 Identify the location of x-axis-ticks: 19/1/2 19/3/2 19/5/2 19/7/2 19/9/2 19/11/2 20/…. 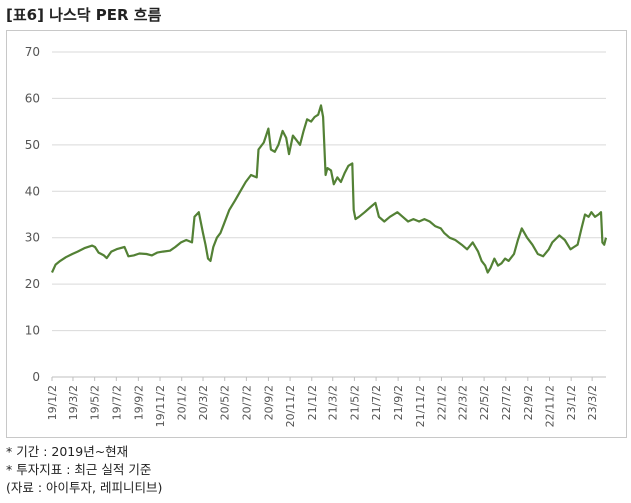
(322, 402).